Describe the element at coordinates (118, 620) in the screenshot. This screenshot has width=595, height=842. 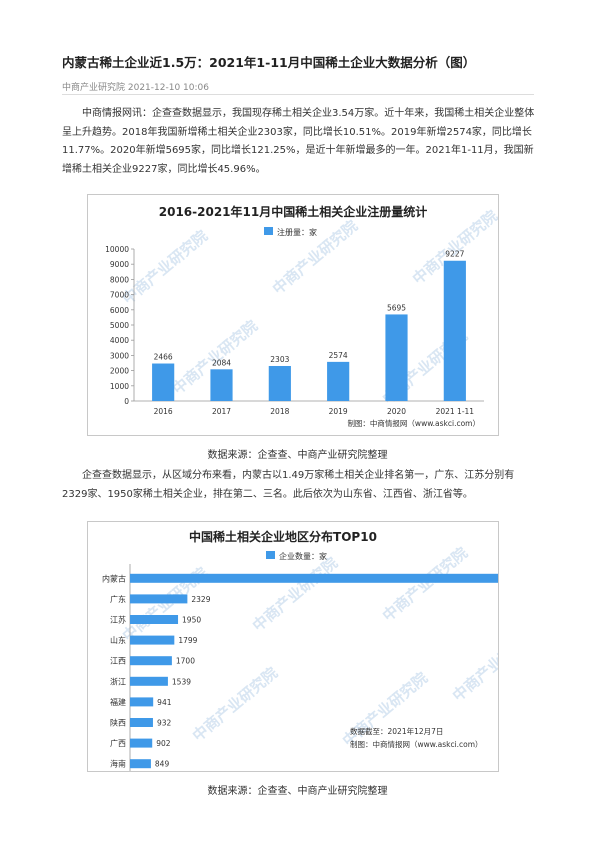
I see `y-tick-label: 江苏` at that location.